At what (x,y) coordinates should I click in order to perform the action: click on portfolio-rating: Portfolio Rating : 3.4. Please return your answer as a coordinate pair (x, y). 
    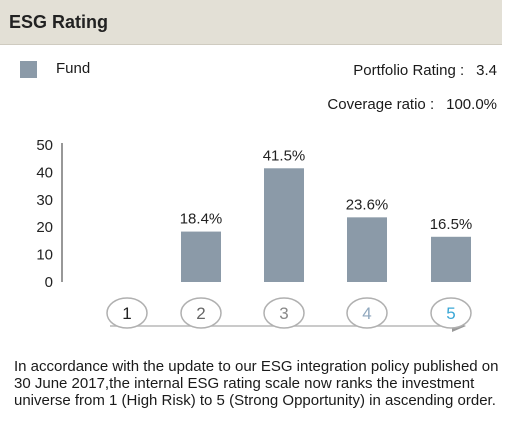
    Looking at the image, I should click on (425, 70).